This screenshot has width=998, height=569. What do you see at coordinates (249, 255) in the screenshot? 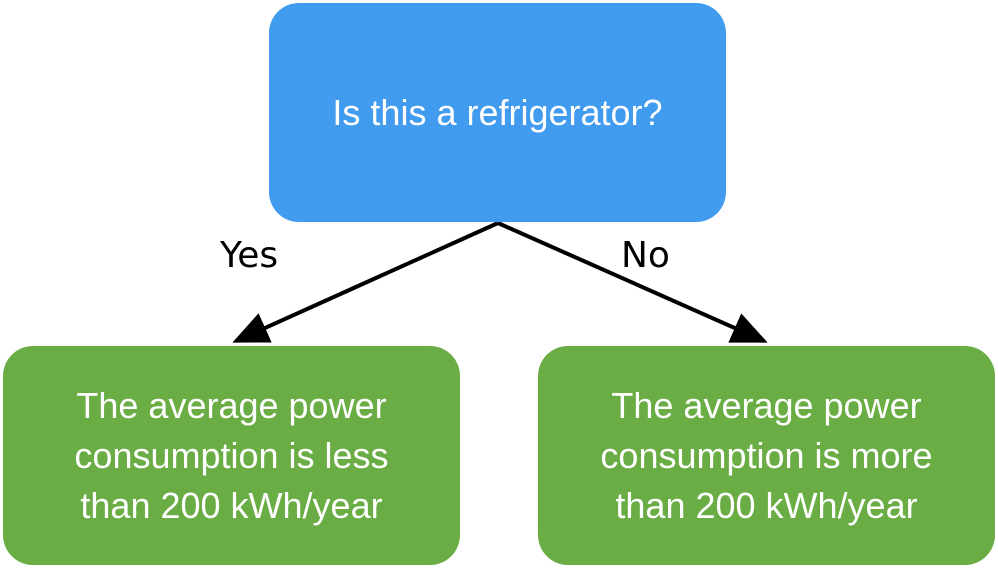
I see `yes-branch-label: Yes` at bounding box center [249, 255].